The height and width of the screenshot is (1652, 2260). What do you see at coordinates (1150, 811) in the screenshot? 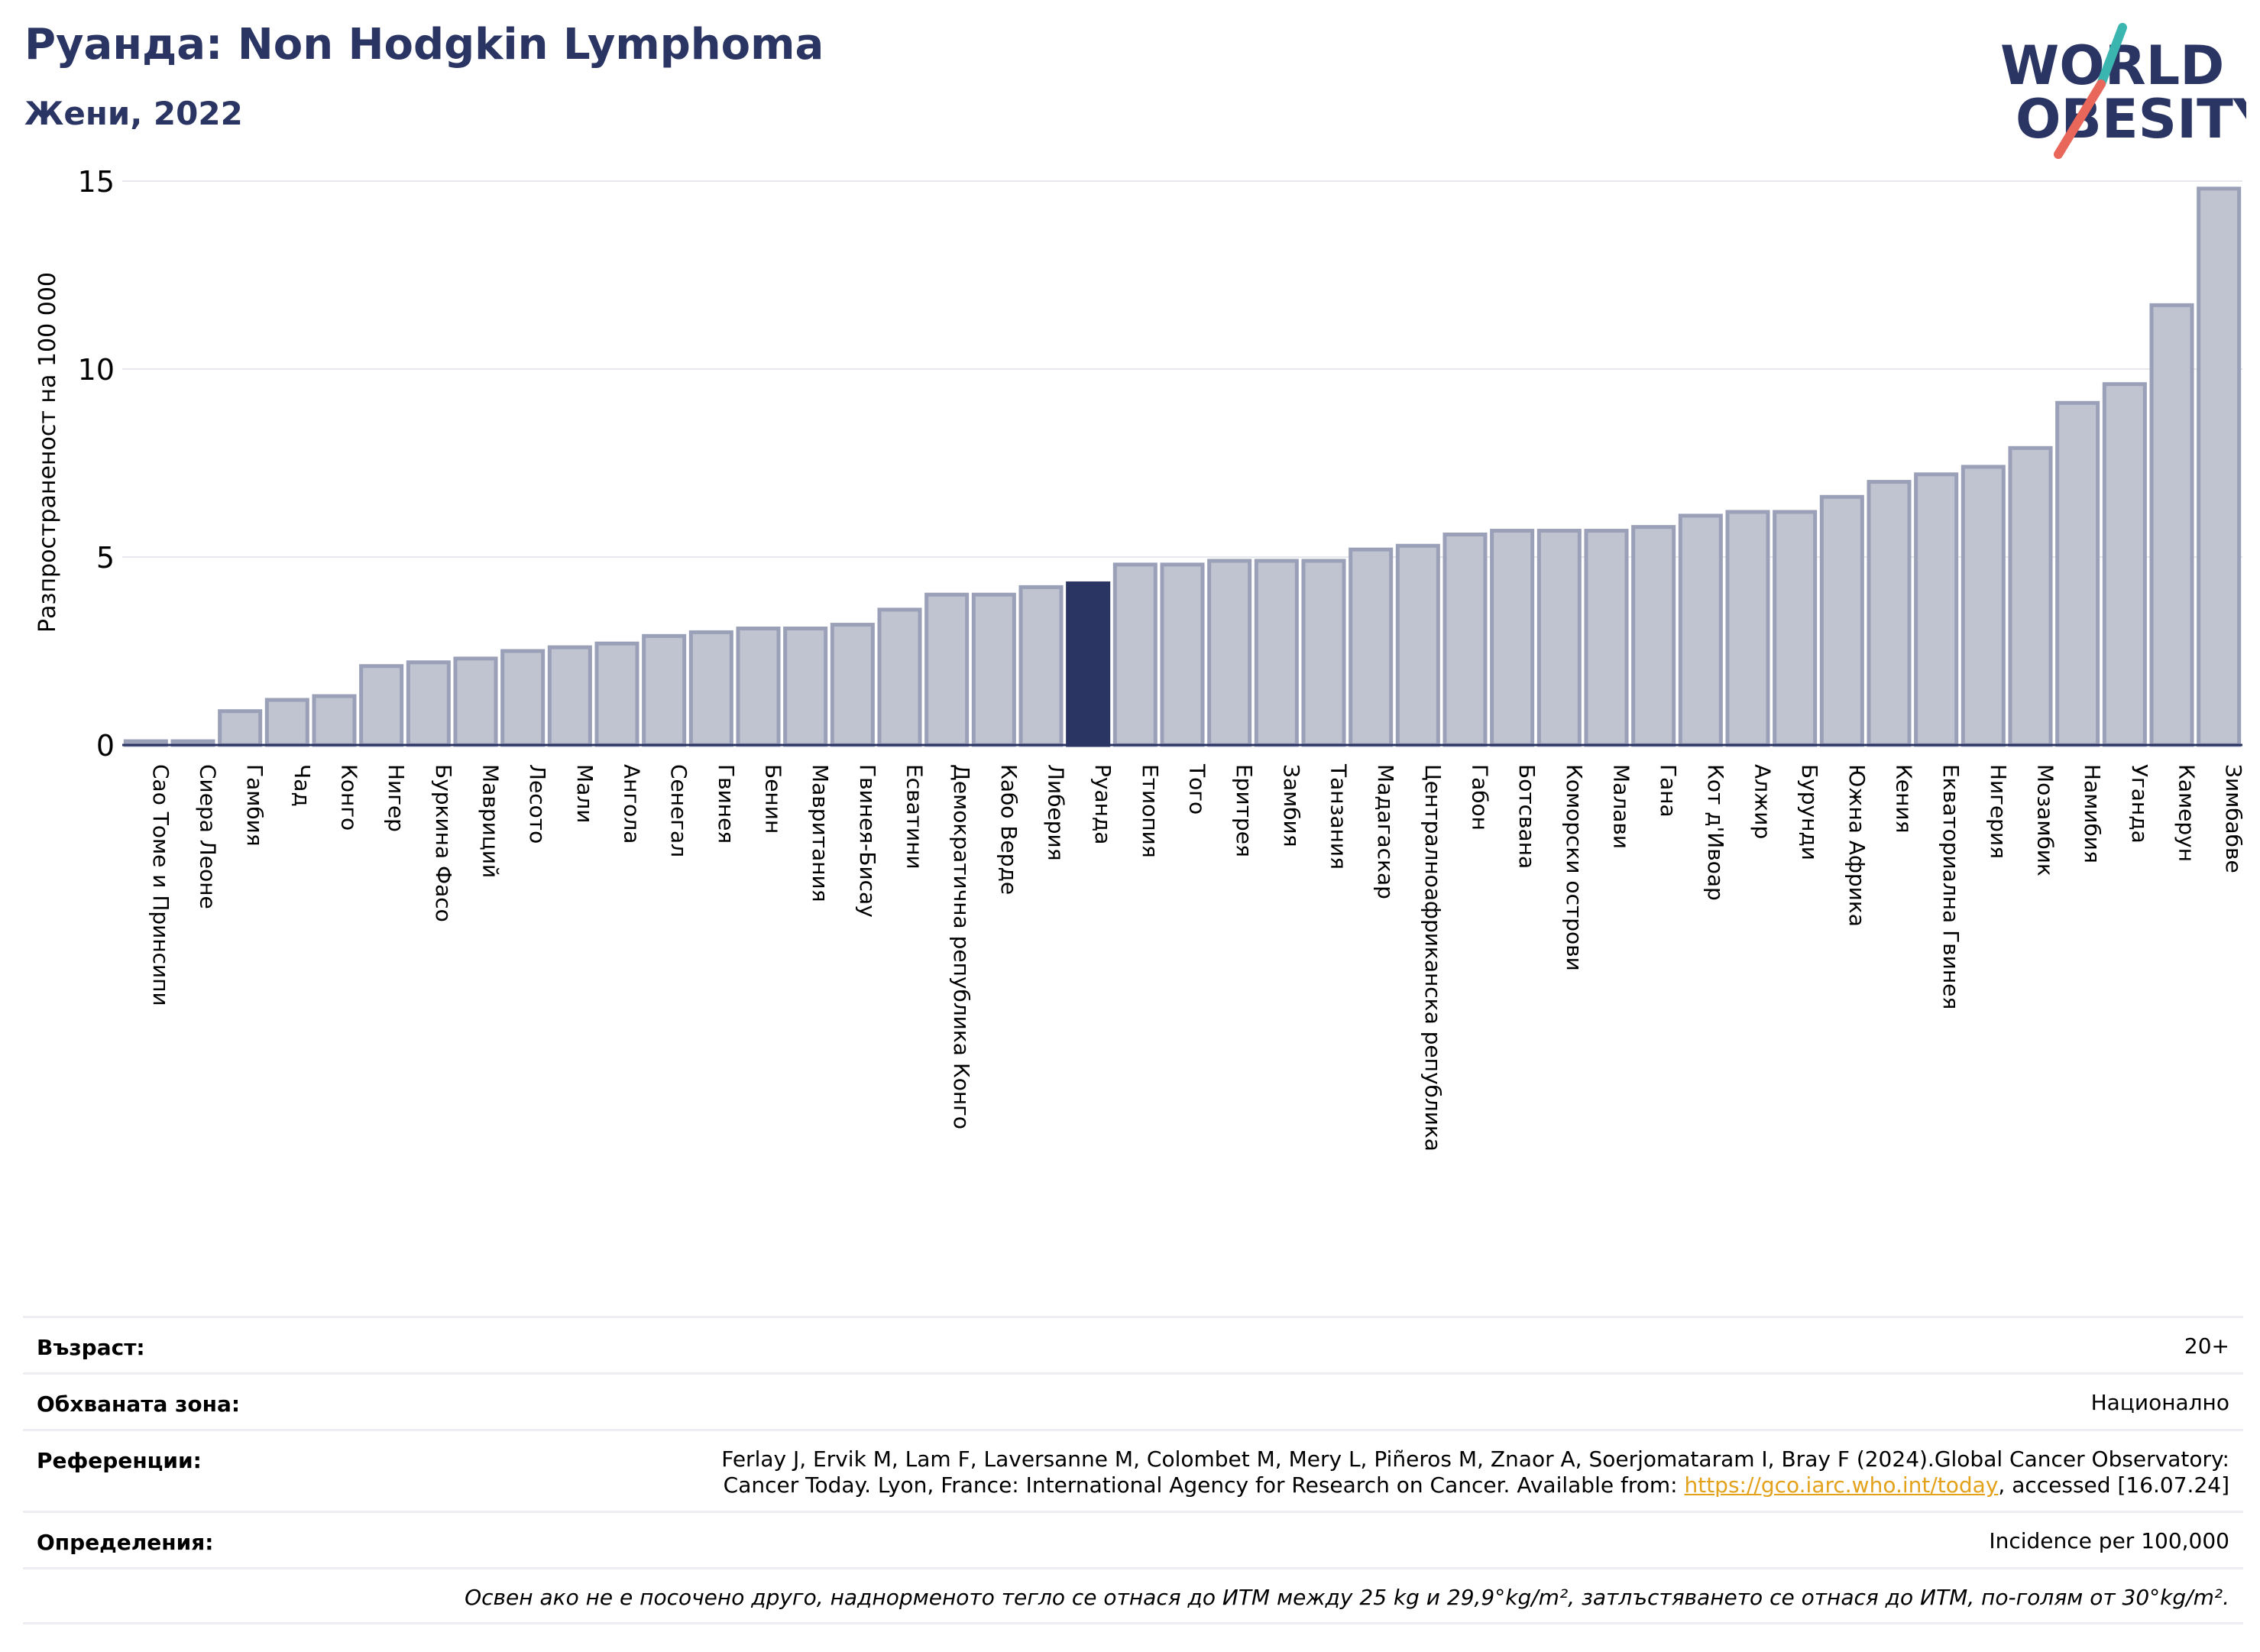
I see `x-tick-label: Етиопия` at bounding box center [1150, 811].